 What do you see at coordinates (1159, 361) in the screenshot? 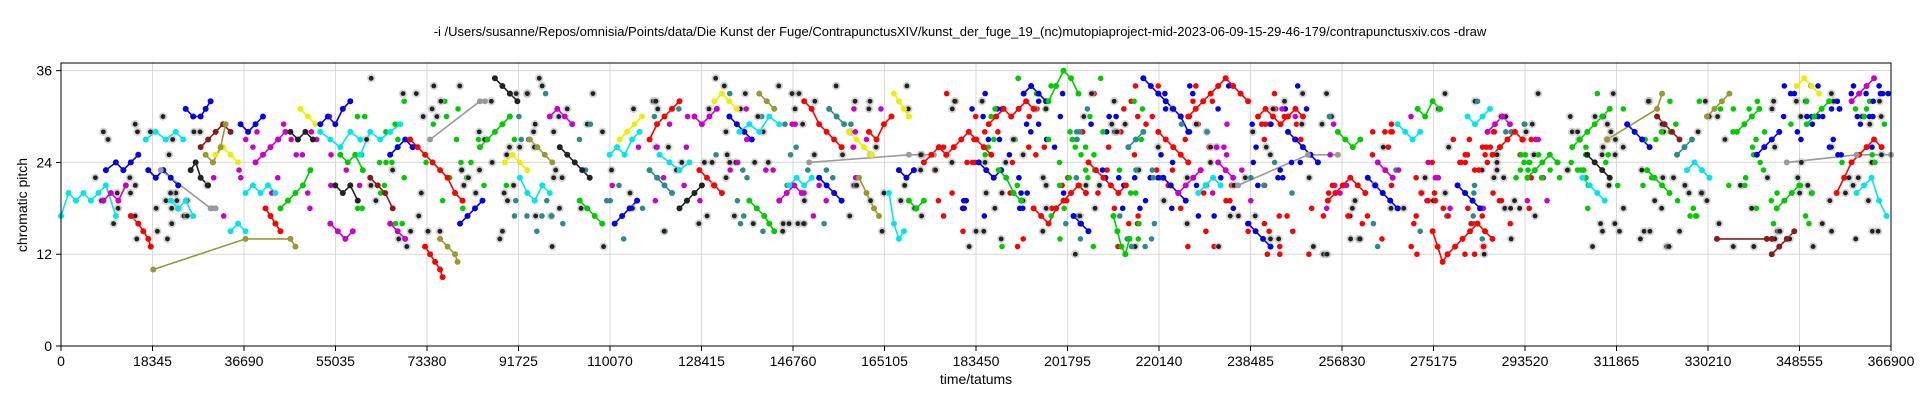
I see `x-tick-label: 220140` at bounding box center [1159, 361].